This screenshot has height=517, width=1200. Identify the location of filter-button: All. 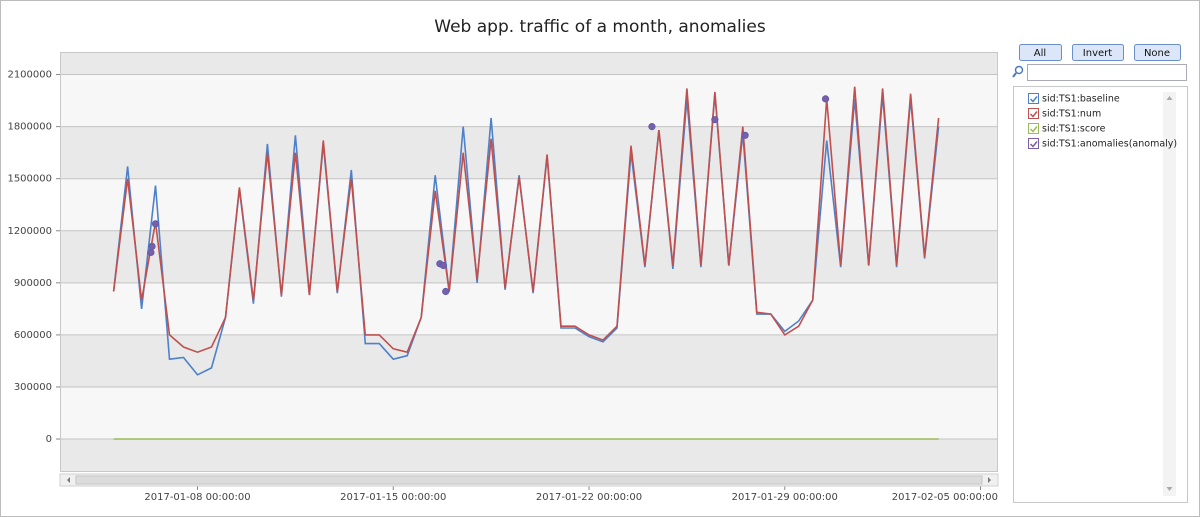
(1040, 52).